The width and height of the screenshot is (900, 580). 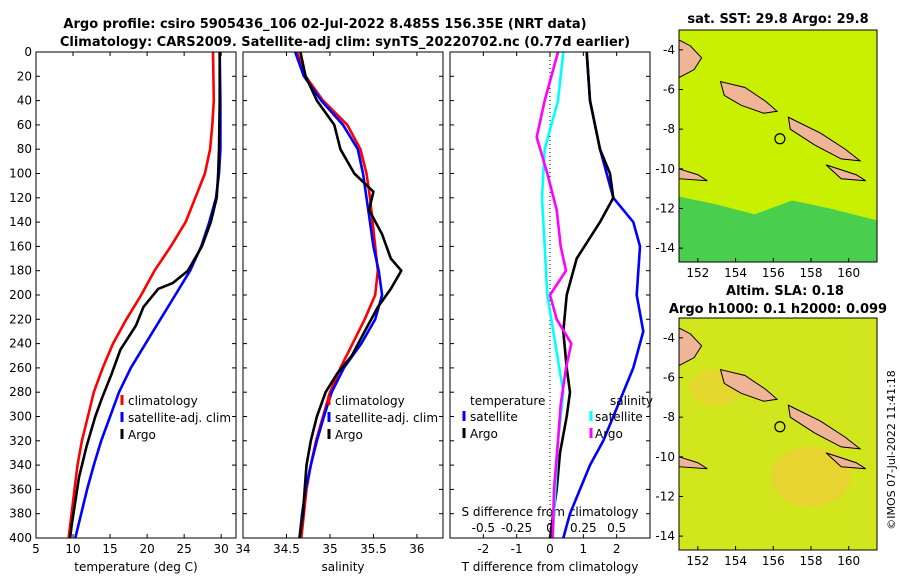 I want to click on x-axis-label: salinity, so click(x=342, y=567).